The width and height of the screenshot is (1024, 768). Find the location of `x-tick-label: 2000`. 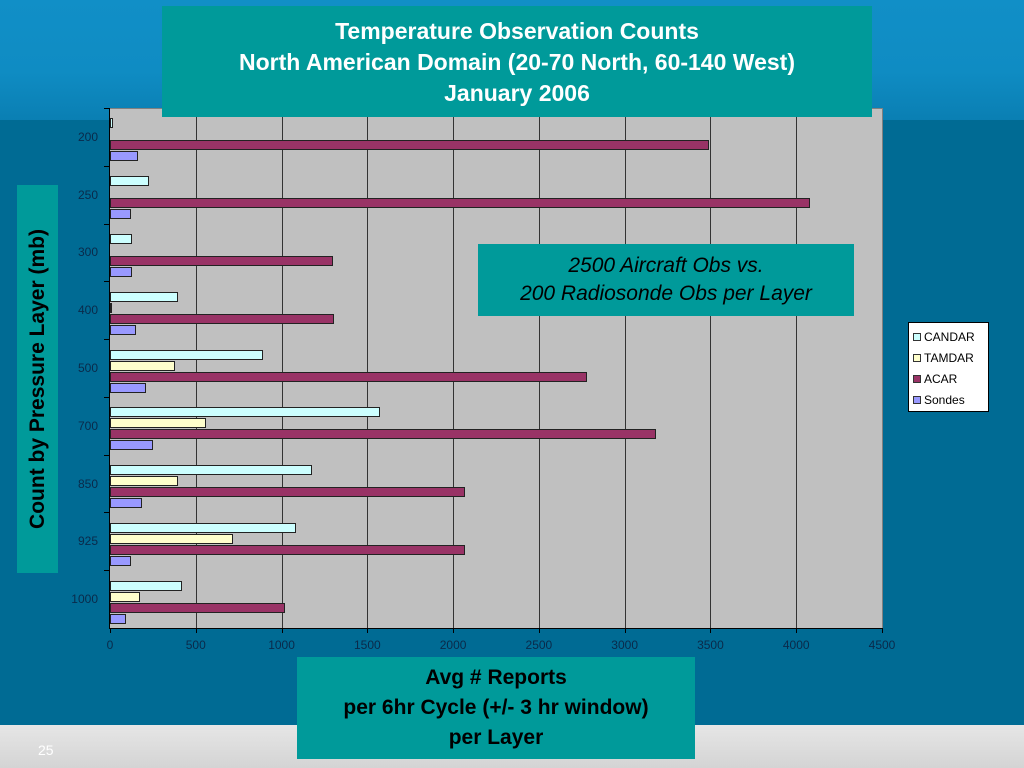

x-tick-label: 2000 is located at coordinates (453, 645).